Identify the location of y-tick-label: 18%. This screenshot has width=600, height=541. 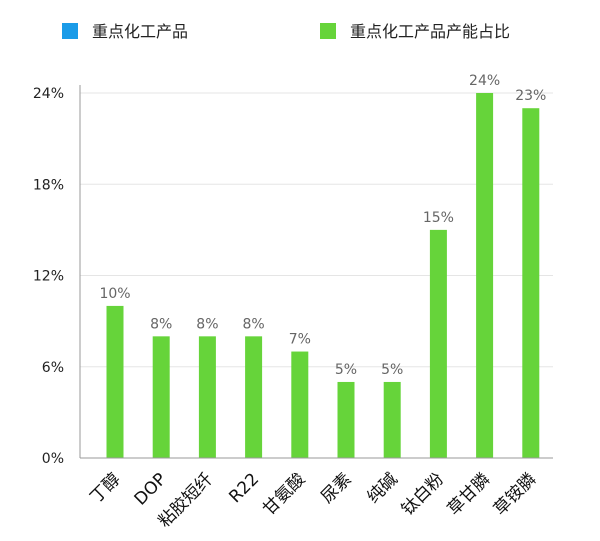
(48, 185).